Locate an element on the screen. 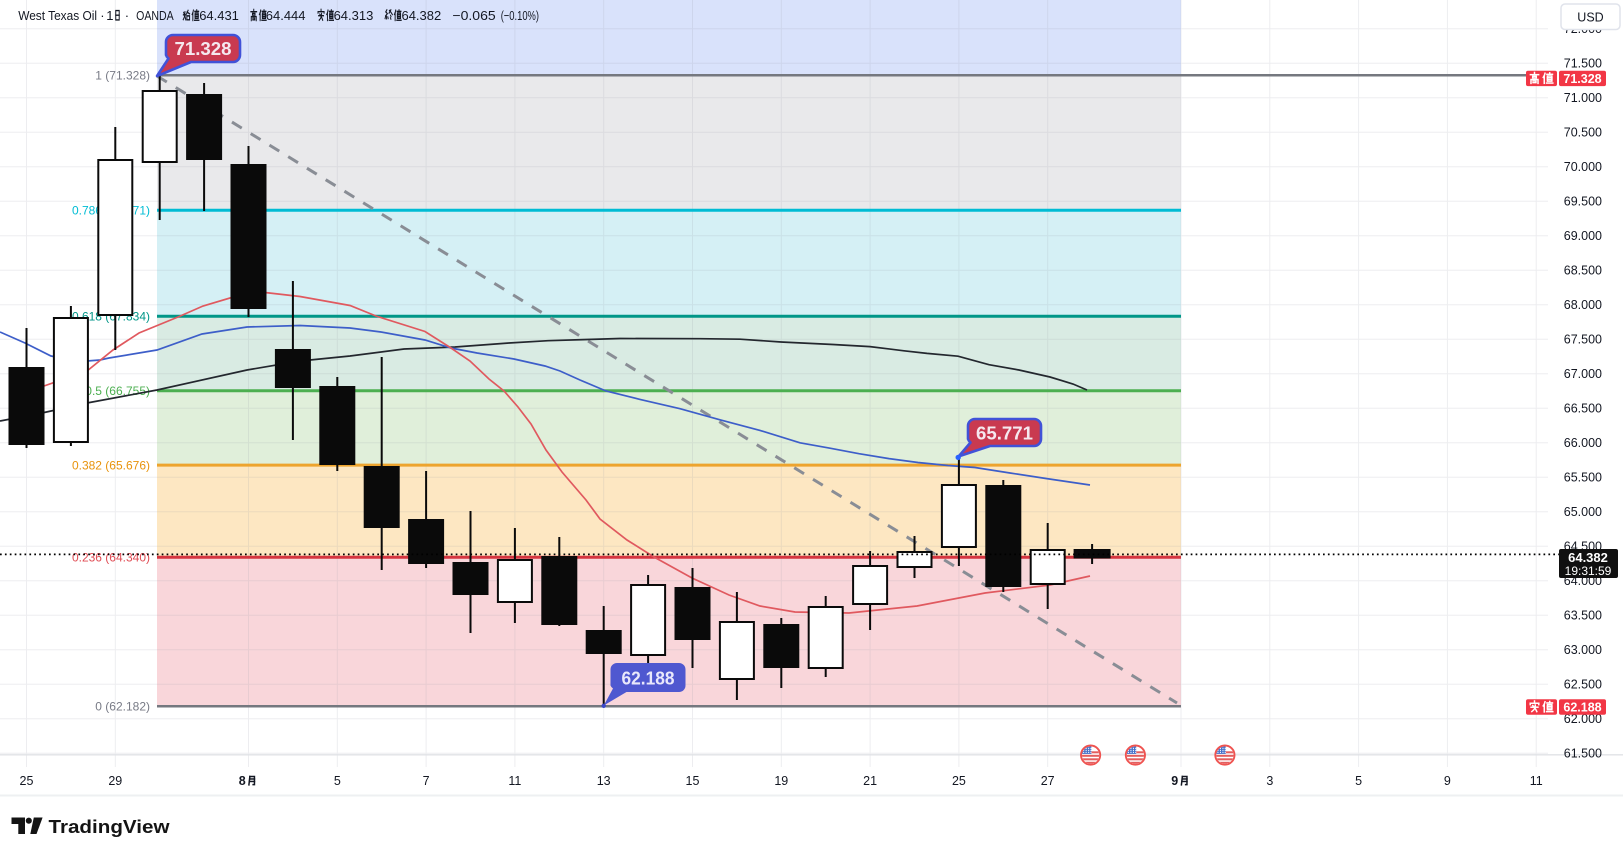 The image size is (1623, 847). svg-text: 13 is located at coordinates (604, 781).